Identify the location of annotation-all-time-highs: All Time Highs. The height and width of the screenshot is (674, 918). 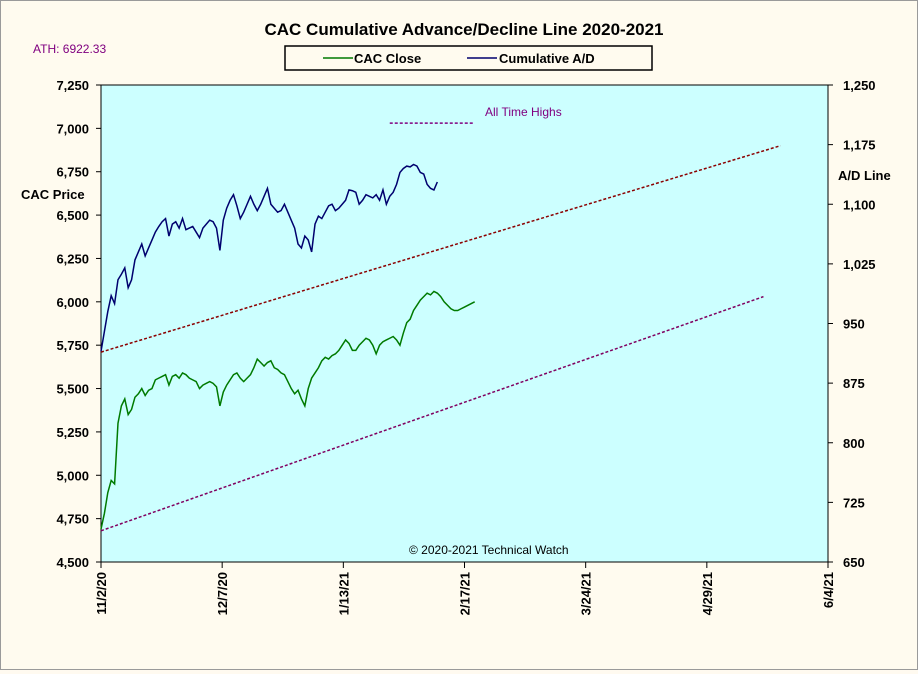
(523, 112).